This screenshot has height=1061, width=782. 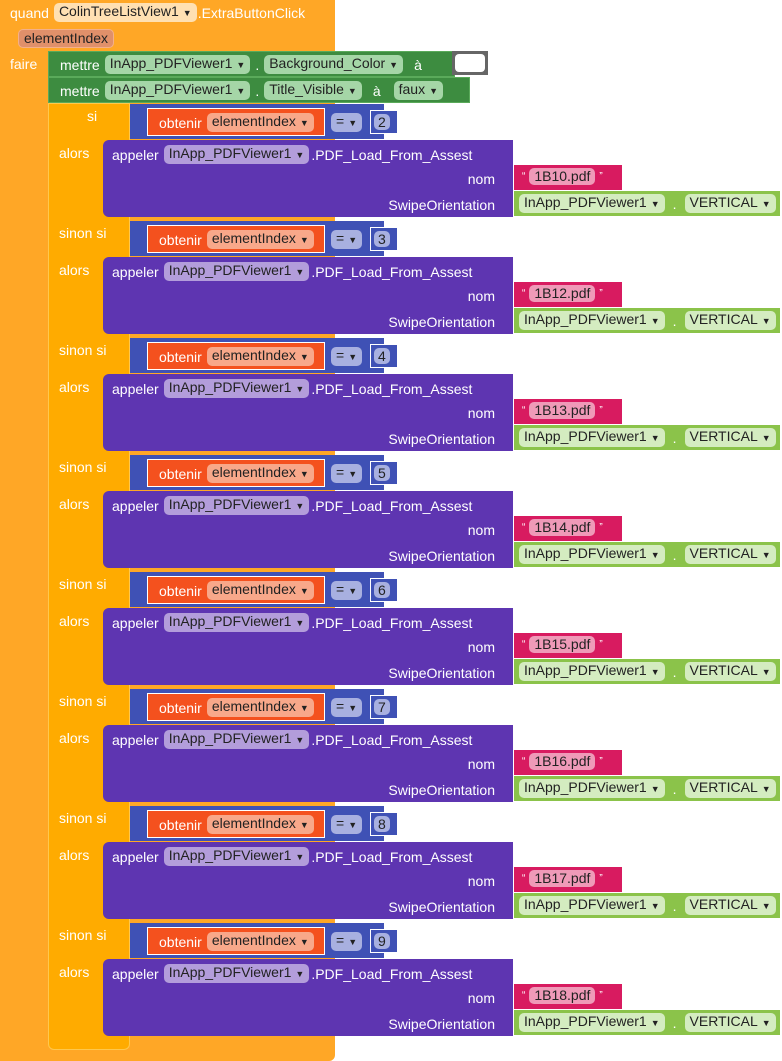 What do you see at coordinates (470, 63) in the screenshot?
I see `color-white-block` at bounding box center [470, 63].